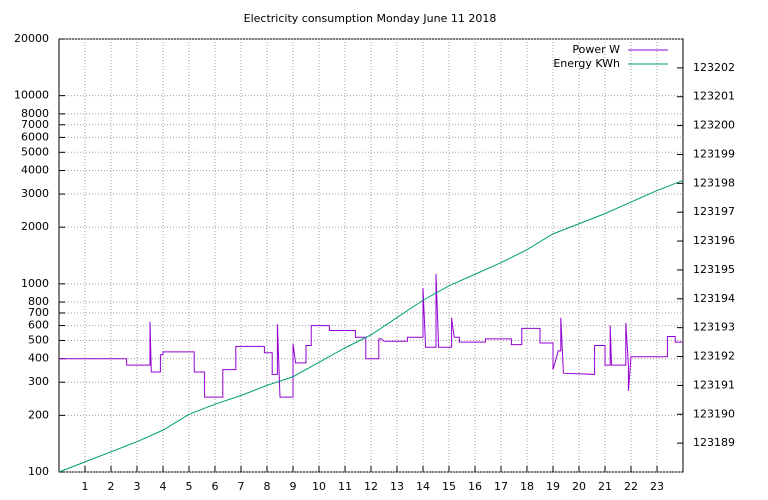  I want to click on y2-tick-label: 123196, so click(714, 240).